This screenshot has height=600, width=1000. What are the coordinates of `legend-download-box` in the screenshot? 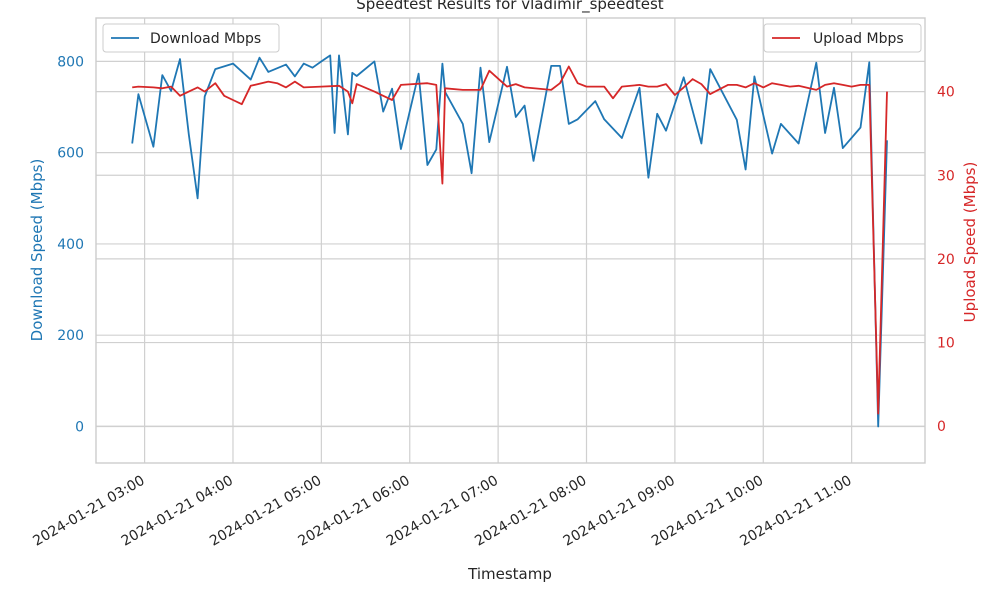 It's located at (191, 38).